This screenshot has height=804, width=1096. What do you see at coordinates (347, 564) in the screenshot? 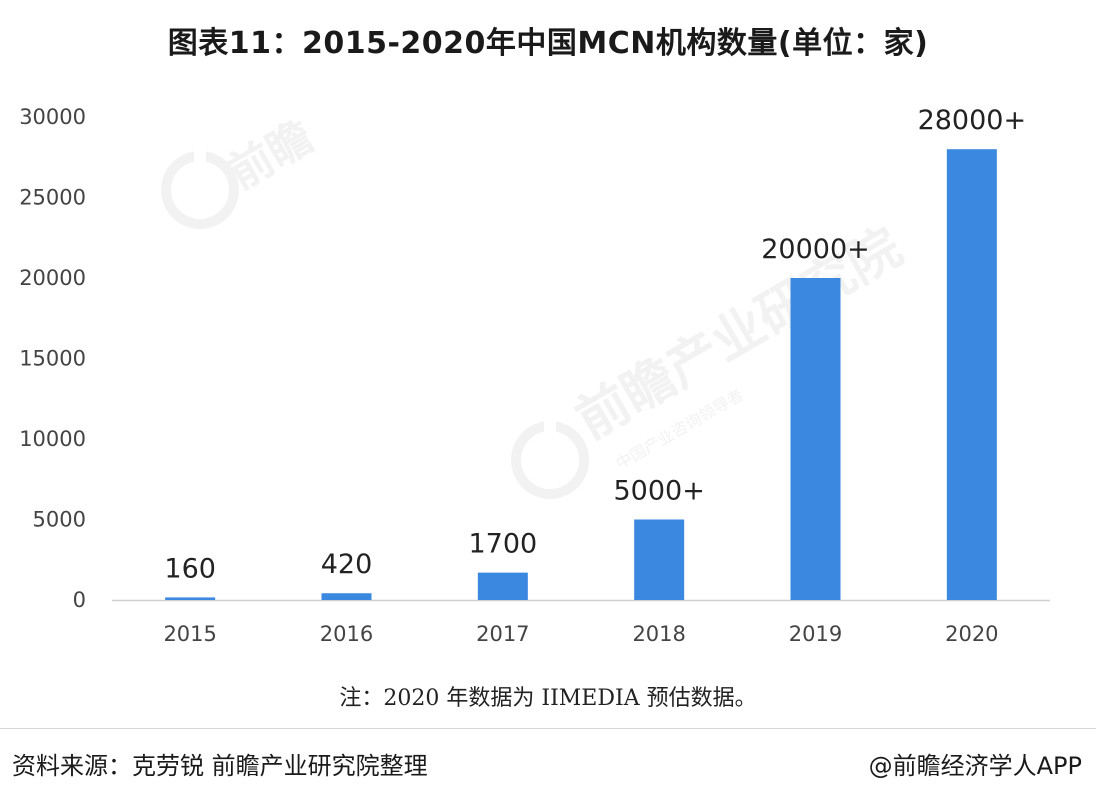
I see `data-label: 420` at bounding box center [347, 564].